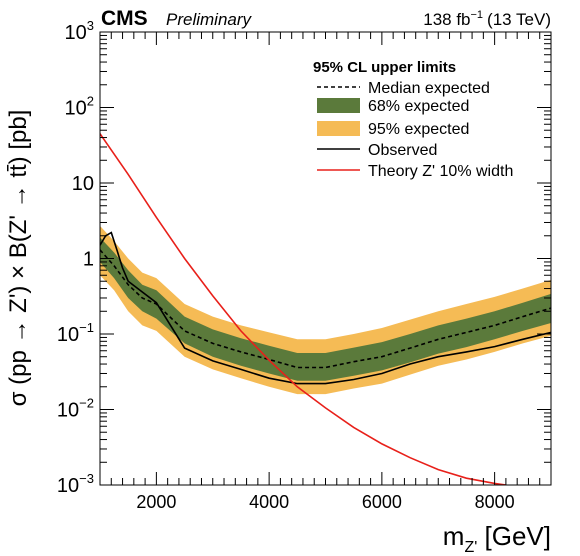 Image resolution: width=580 pixels, height=556 pixels. What do you see at coordinates (418, 106) in the screenshot?
I see `legend-68-label: 68% expected` at bounding box center [418, 106].